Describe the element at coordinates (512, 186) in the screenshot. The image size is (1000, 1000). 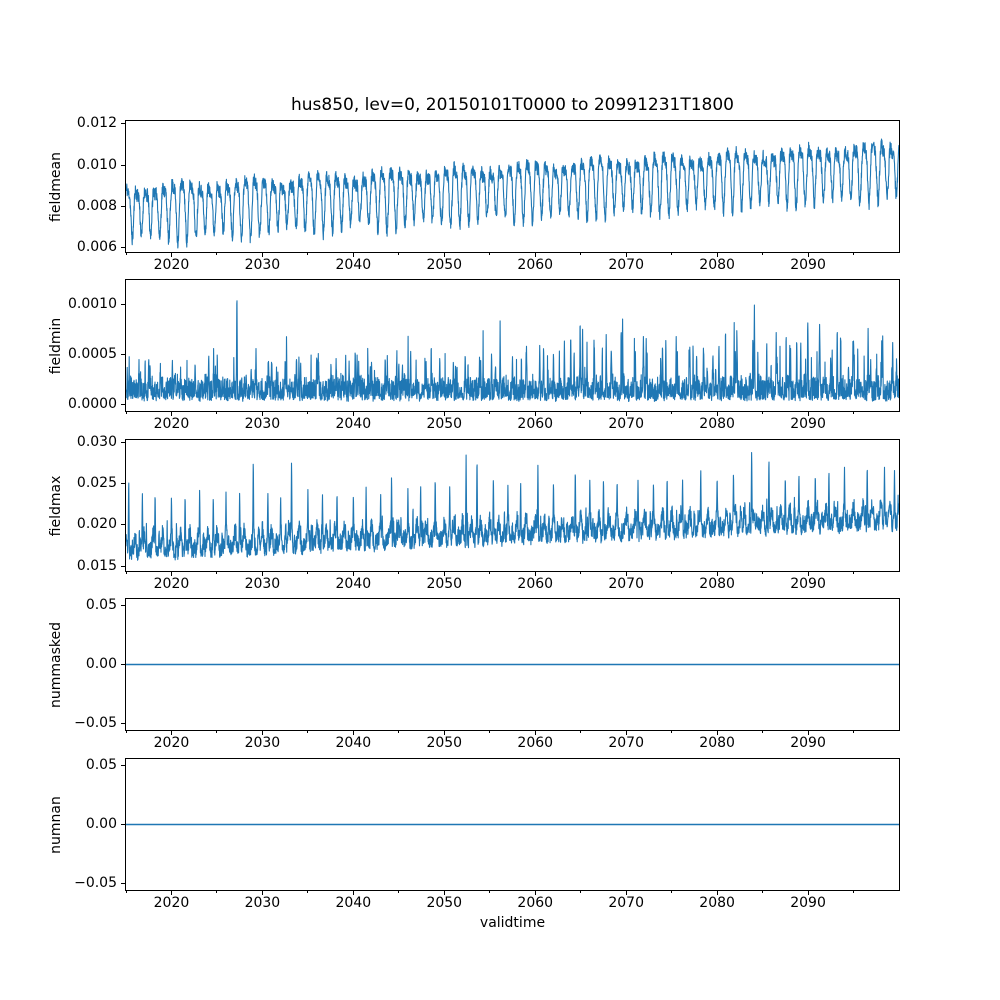
I see `subplot-fieldmean` at that location.